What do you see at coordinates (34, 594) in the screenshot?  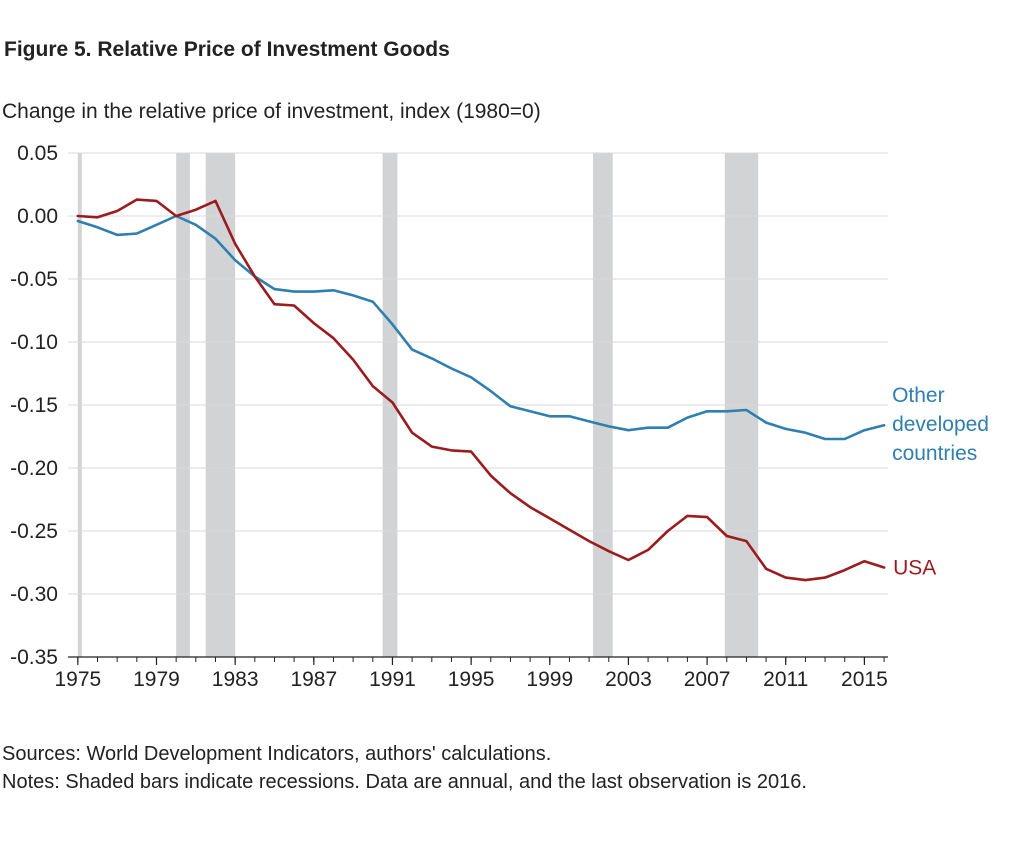 I see `y-tick-label: -0.30` at bounding box center [34, 594].